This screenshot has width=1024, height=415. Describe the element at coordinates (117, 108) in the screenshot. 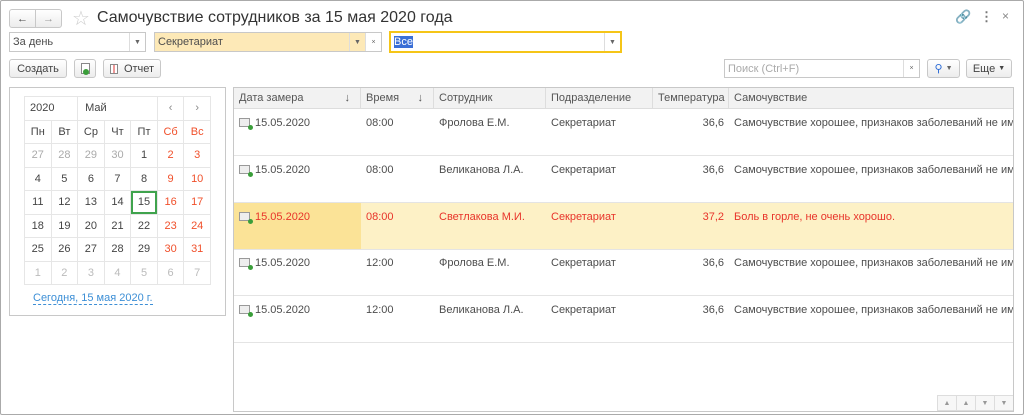

I see `month-select: Май` at that location.